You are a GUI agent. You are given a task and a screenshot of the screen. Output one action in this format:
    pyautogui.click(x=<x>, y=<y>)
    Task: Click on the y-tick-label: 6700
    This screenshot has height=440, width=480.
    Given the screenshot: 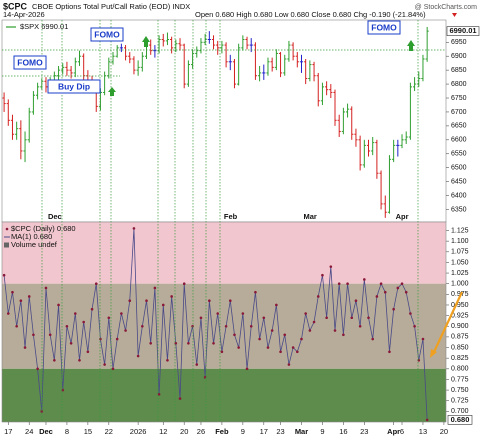 What is the action you would take?
    pyautogui.click(x=459, y=112)
    